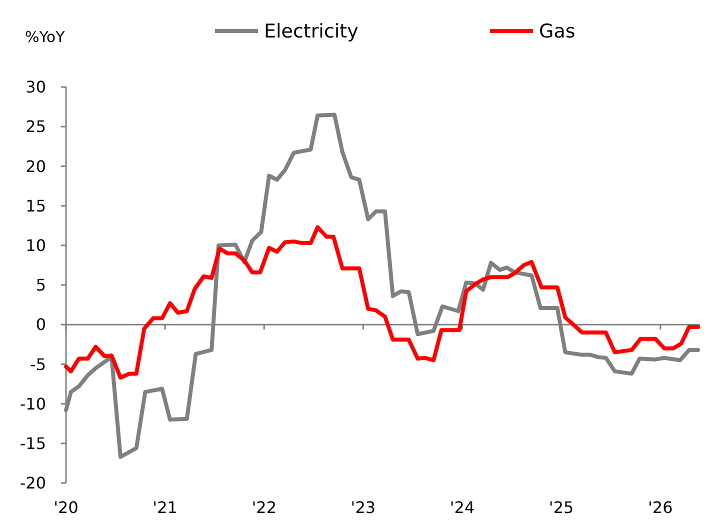 The height and width of the screenshot is (531, 713). I want to click on y-tick-label: 5, so click(41, 285).